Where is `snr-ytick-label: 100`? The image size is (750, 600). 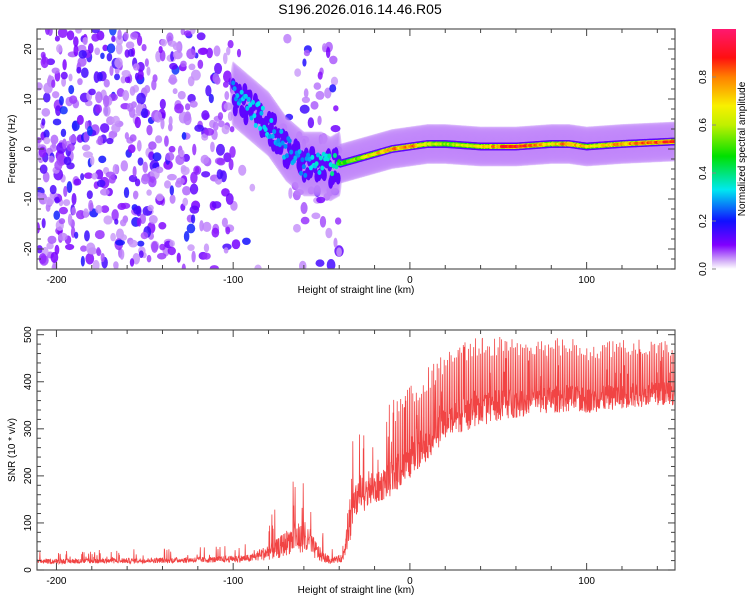 snr-ytick-label: 100 is located at coordinates (28, 522).